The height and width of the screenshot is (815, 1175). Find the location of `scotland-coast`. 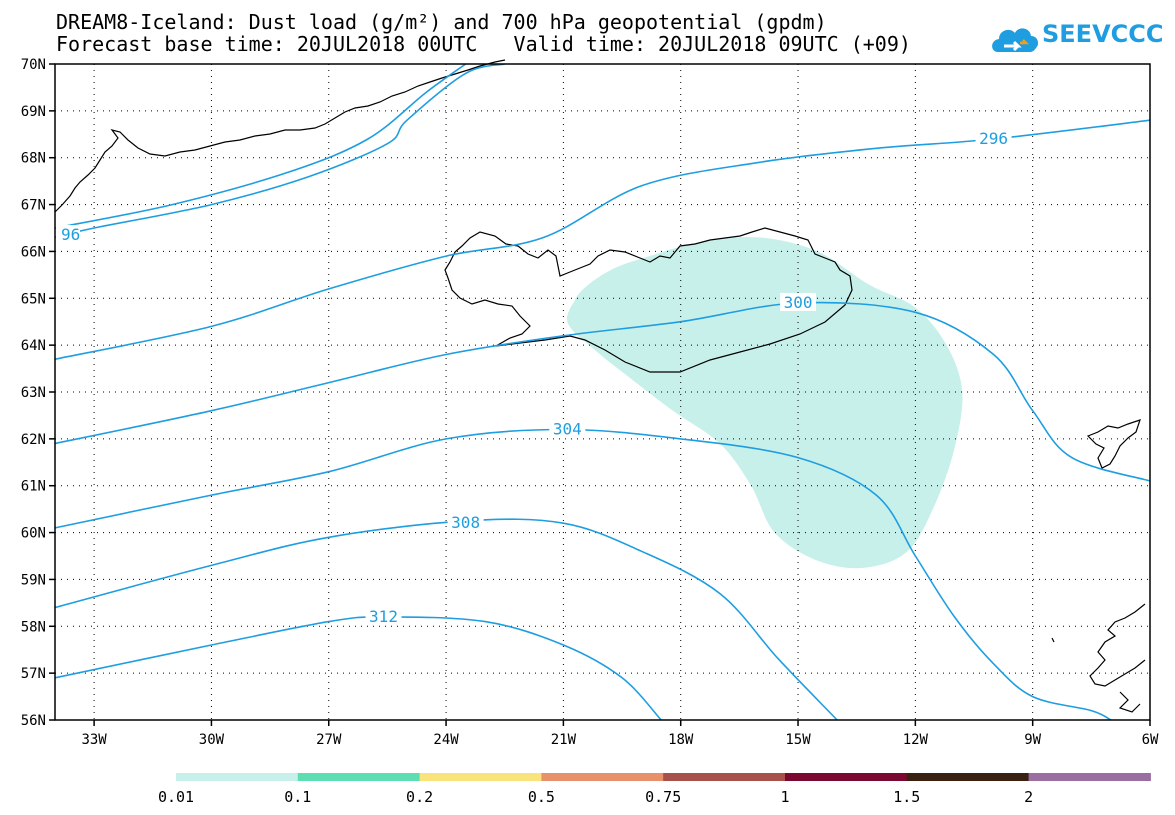

scotland-coast is located at coordinates (1098, 658).